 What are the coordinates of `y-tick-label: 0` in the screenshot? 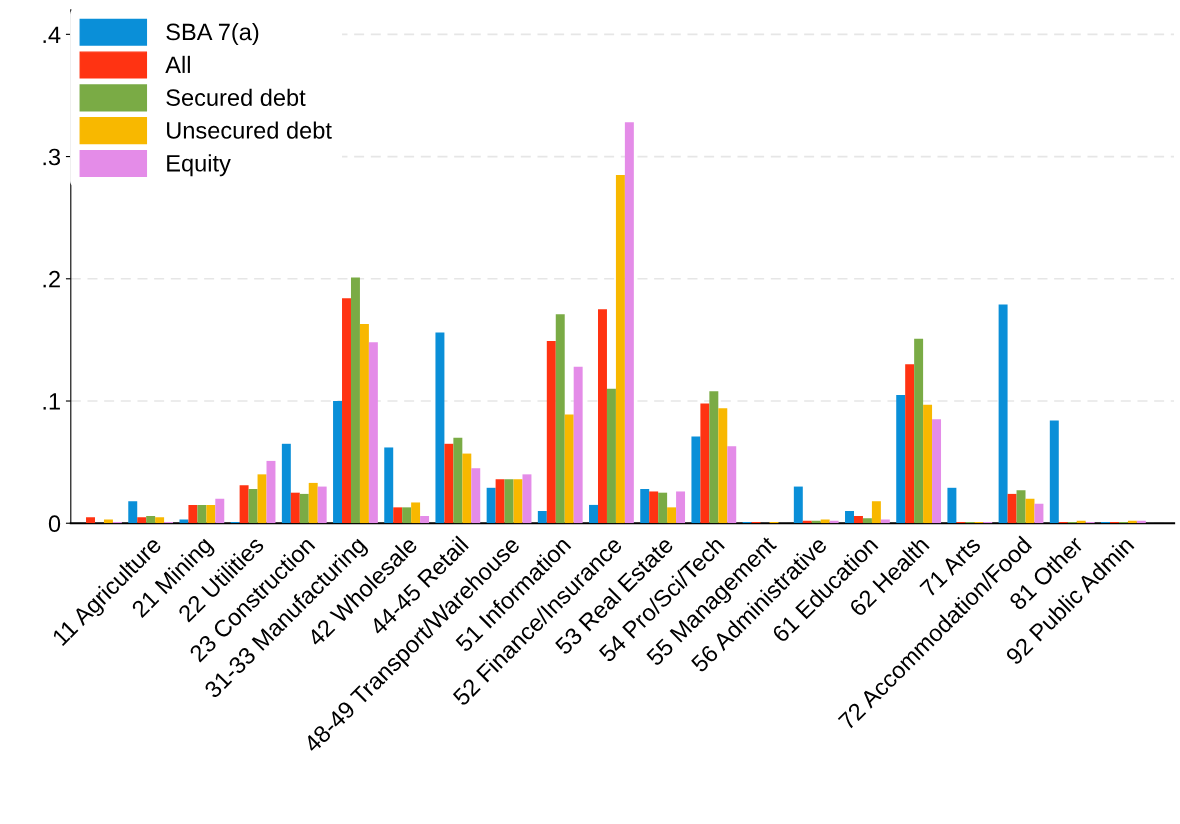 It's located at (54, 524).